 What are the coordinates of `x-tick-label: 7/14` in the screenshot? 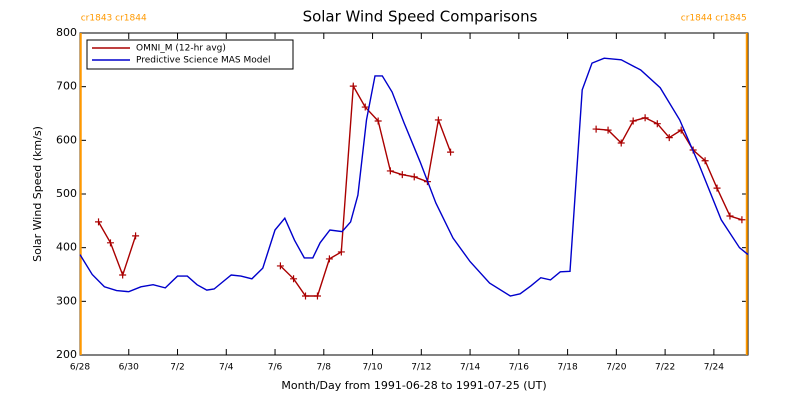 It's located at (470, 368).